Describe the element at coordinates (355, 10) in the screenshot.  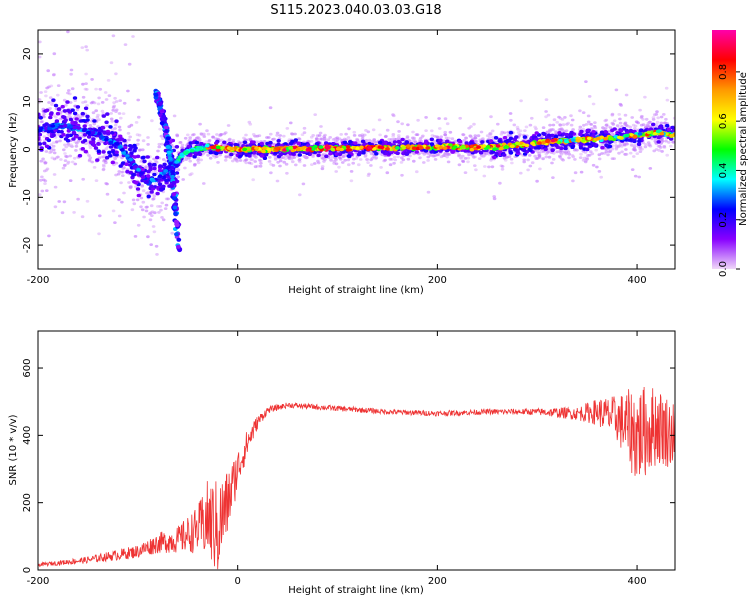
I see `chart-title: S115.2023.040.03.03.G18` at that location.